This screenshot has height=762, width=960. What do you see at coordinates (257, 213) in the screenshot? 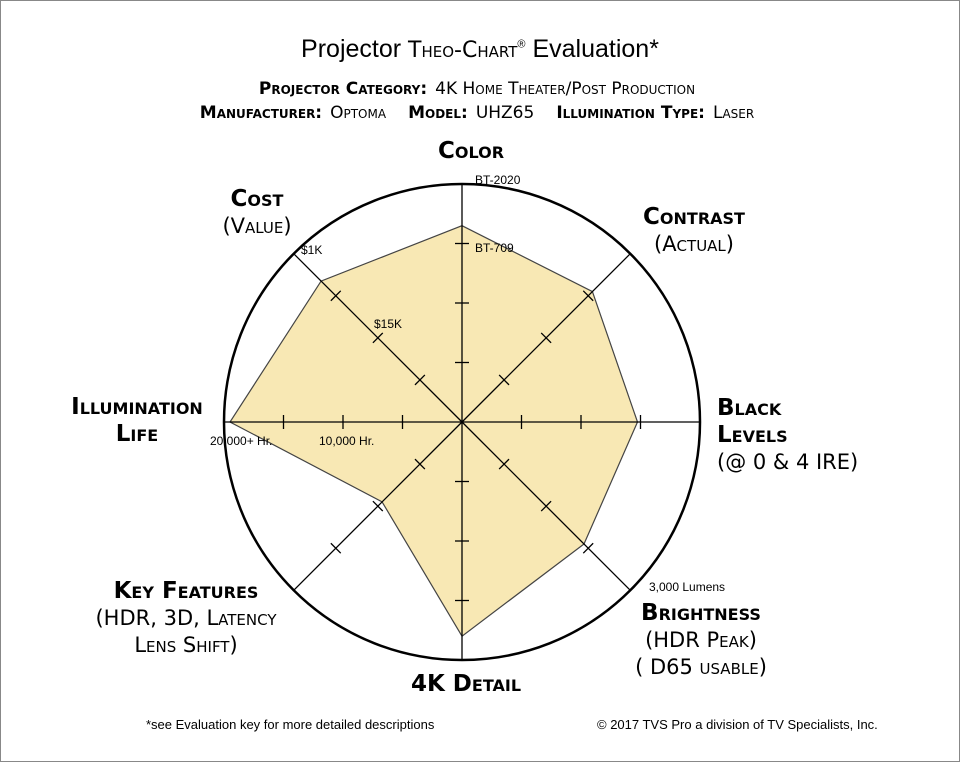
I see `axis-category: Cost (Value)` at bounding box center [257, 213].